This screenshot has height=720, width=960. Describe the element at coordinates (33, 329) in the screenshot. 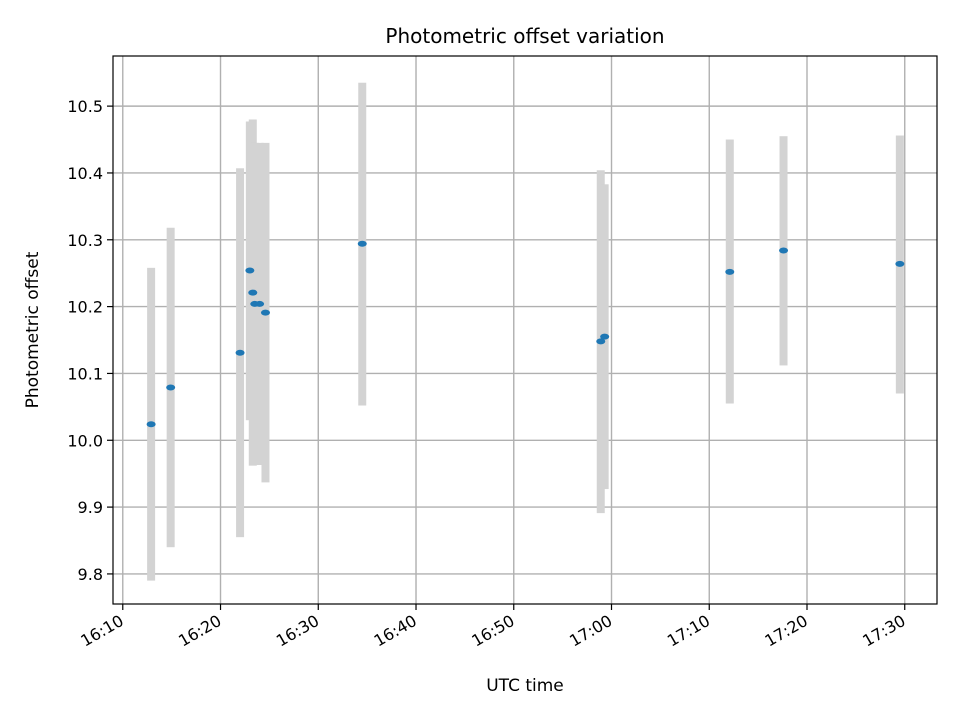

I see `y-axis-label: Photometric offset` at that location.